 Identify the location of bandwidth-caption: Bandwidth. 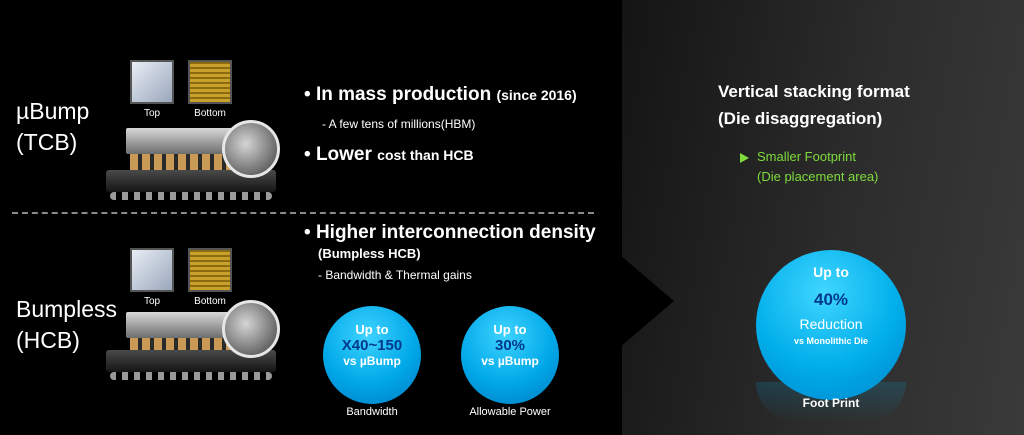
(372, 412).